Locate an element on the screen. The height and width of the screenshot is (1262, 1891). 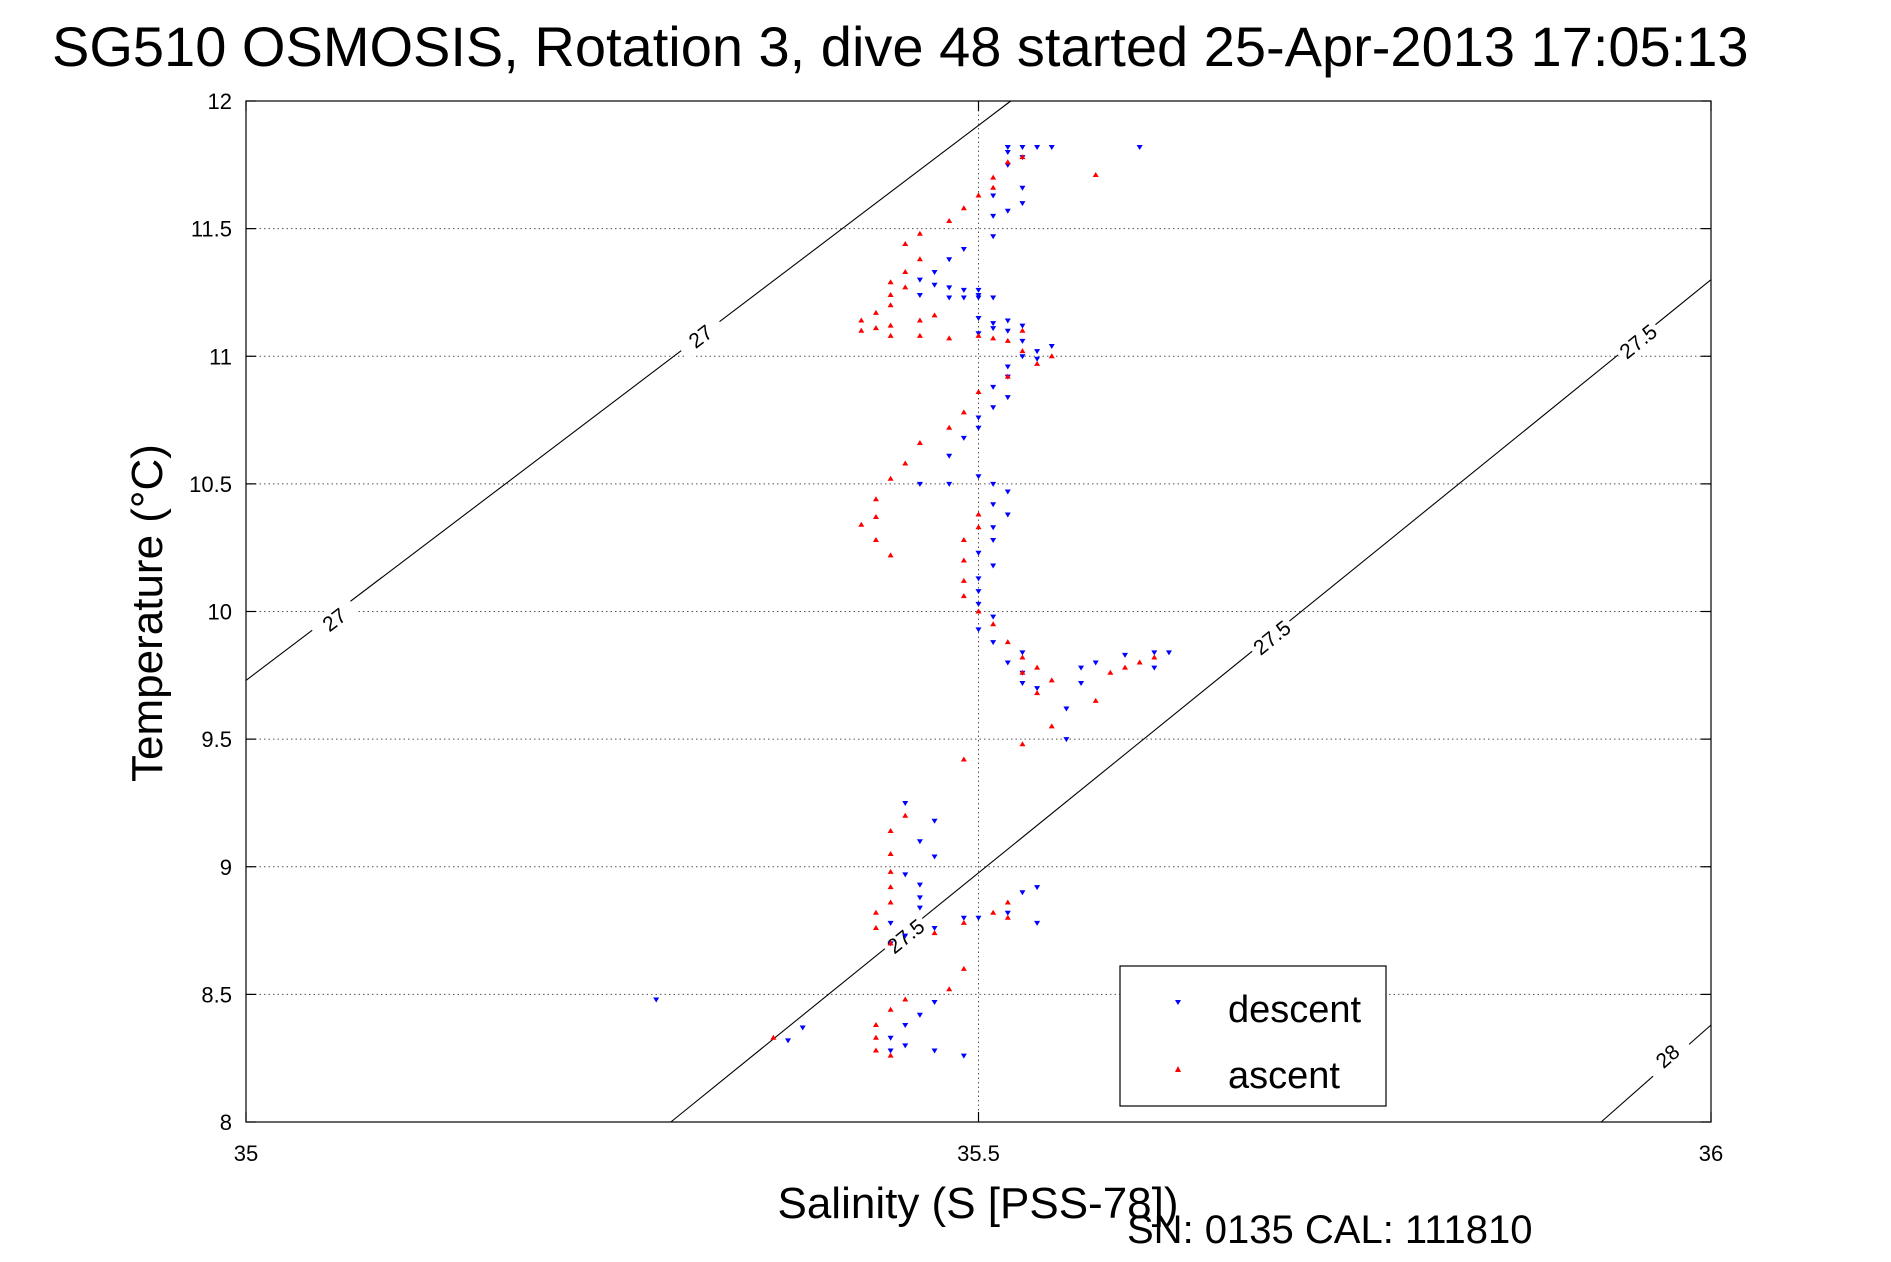
y-tick-label: 8 is located at coordinates (226, 1122).